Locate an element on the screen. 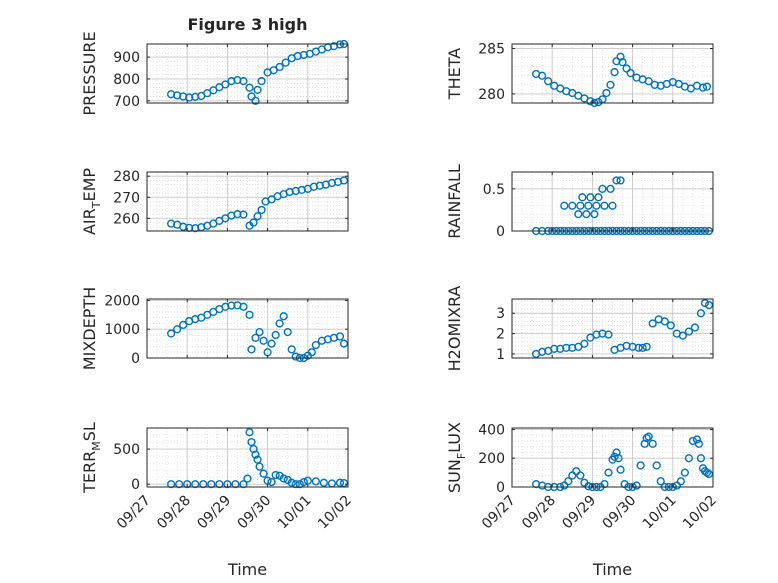  x-tick-label: 09/27 is located at coordinates (134, 513).